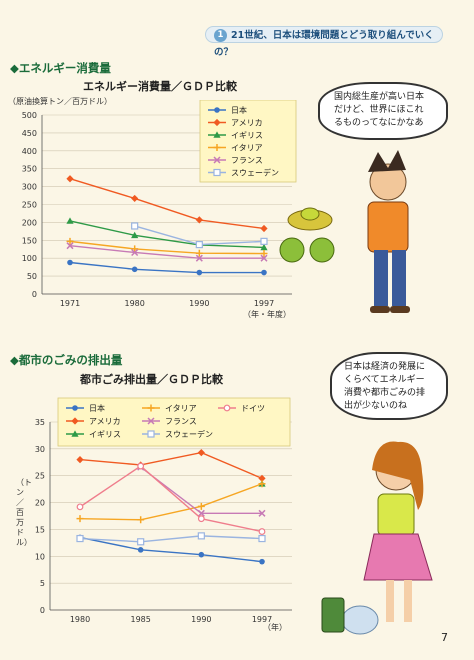 The image size is (474, 660). What do you see at coordinates (32, 276) in the screenshot?
I see `y-tick-label: 50` at bounding box center [32, 276].